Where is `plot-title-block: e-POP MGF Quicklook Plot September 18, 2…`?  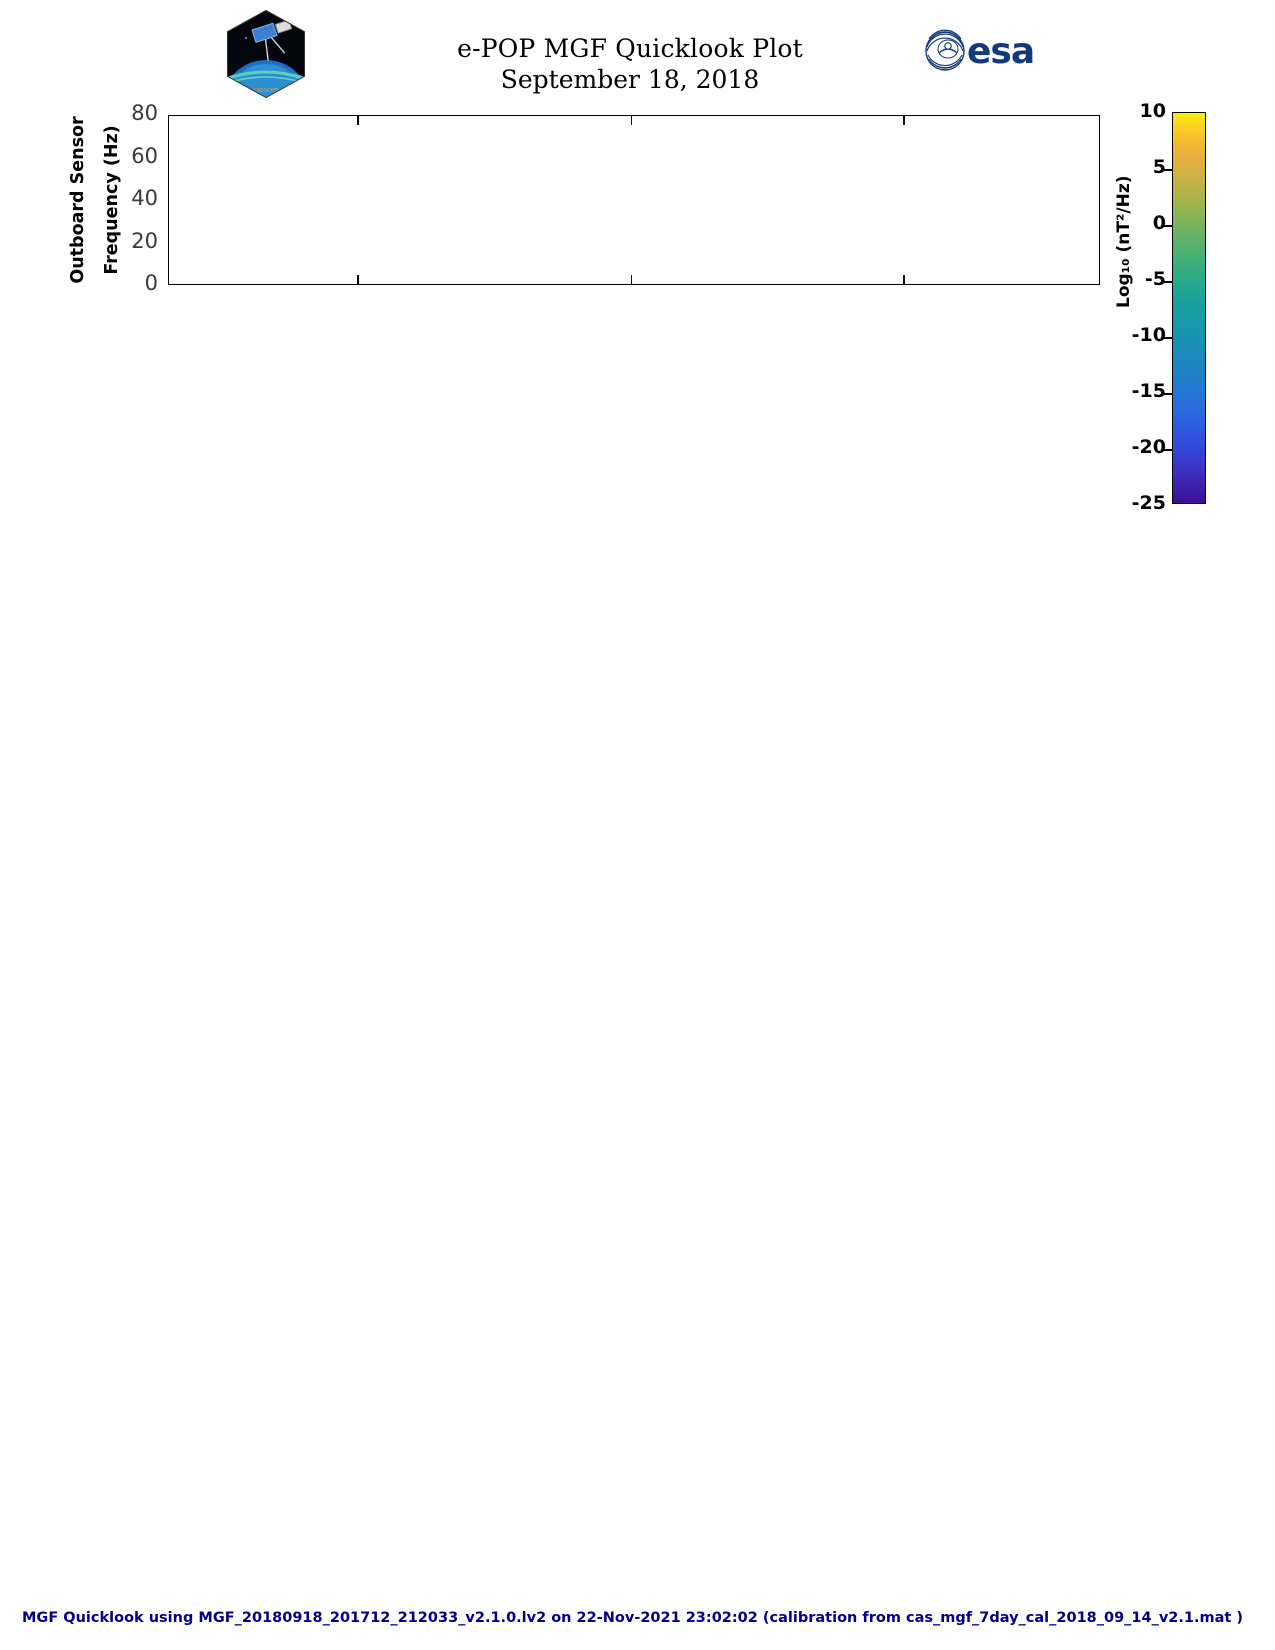 plot-title-block: e-POP MGF Quicklook Plot September 18, 2… is located at coordinates (630, 64).